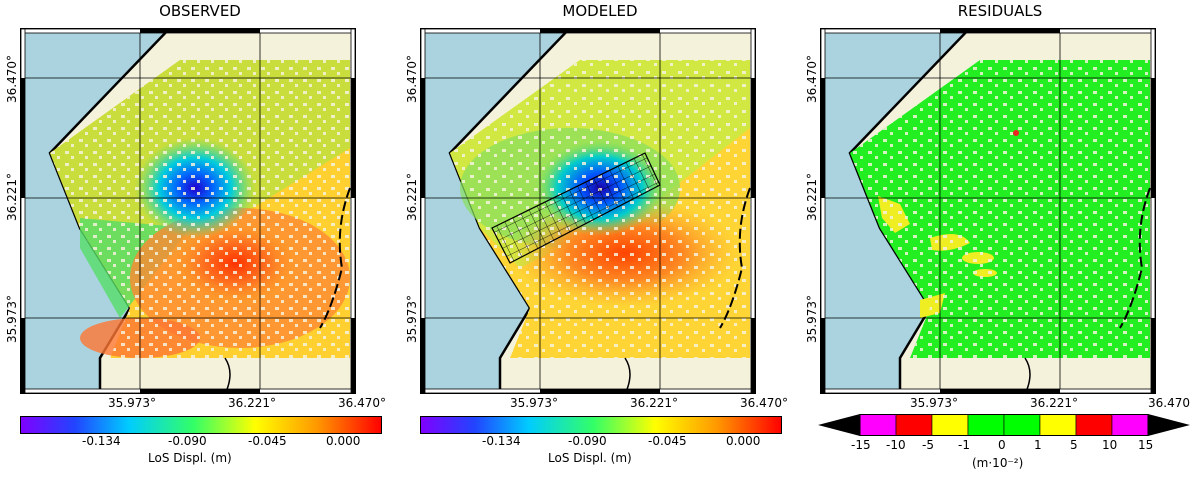  Describe the element at coordinates (812, 319) in the screenshot. I see `y-tick-bottom-res: 35.973°` at that location.